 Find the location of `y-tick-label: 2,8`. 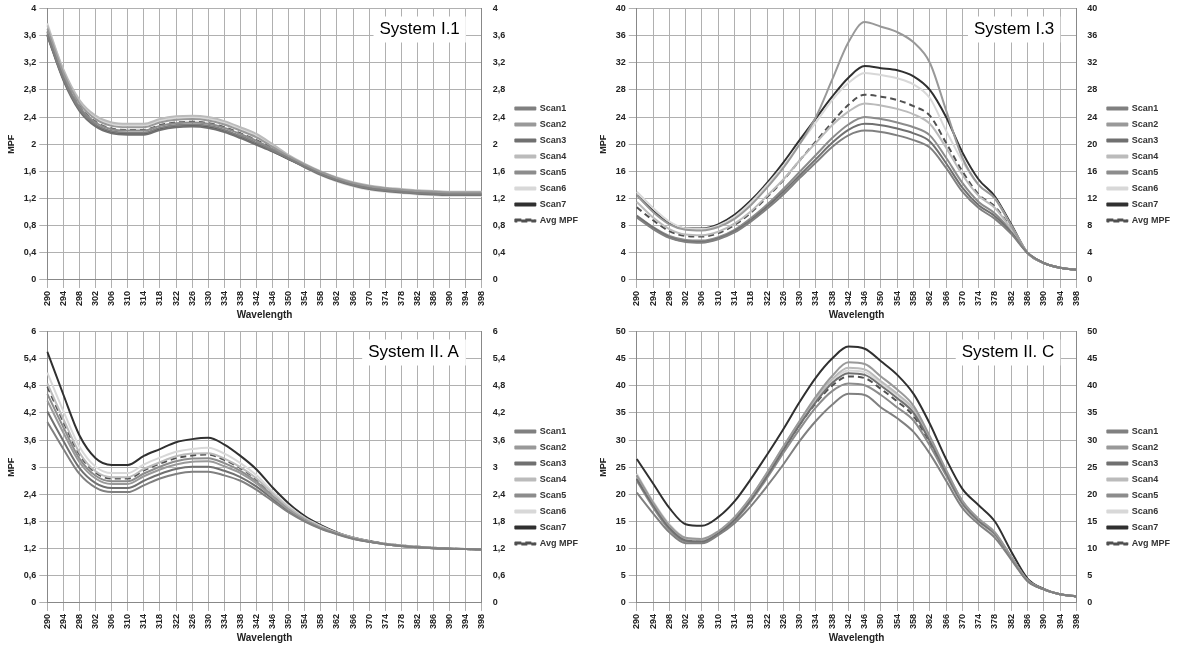

y-tick-label: 2,8 is located at coordinates (30, 89).